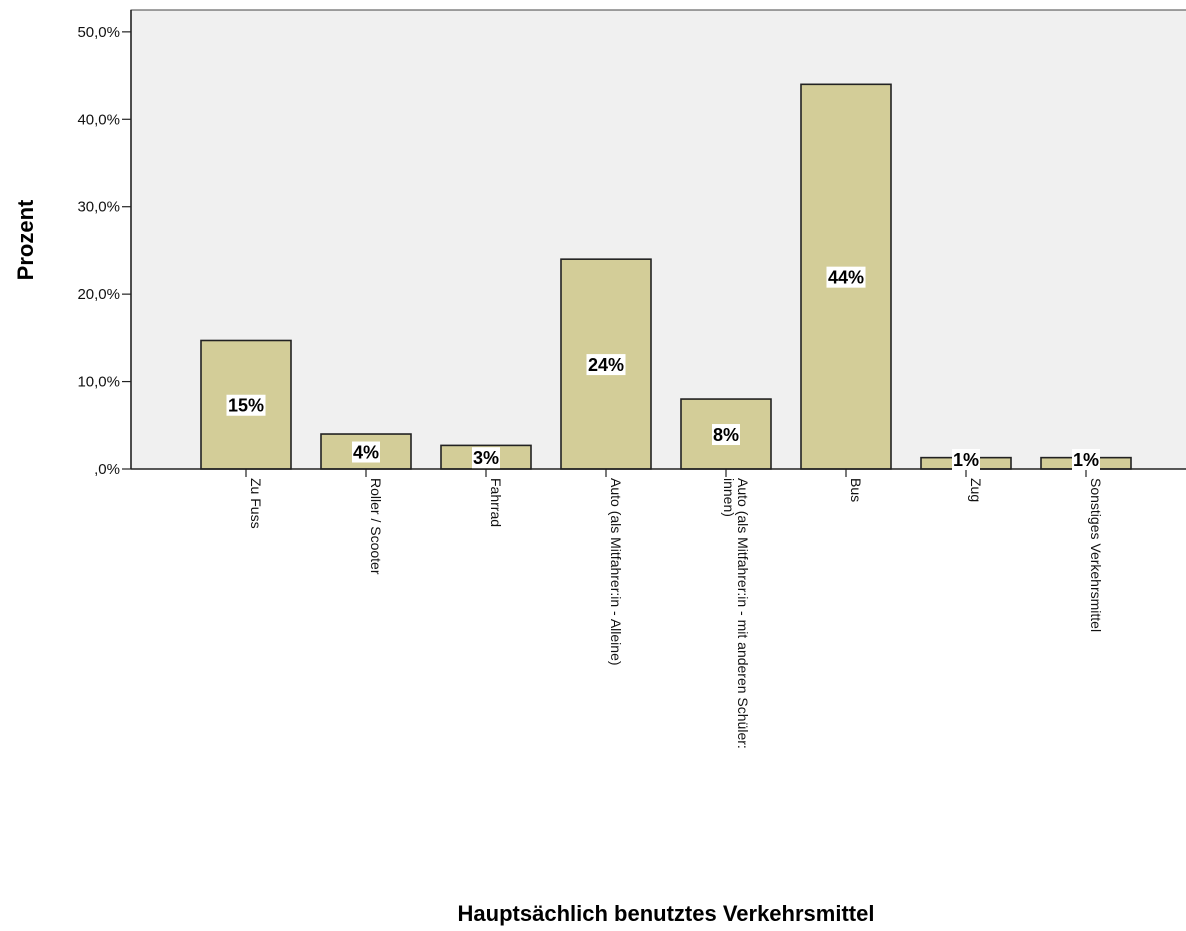 The image size is (1186, 931). Describe the element at coordinates (666, 913) in the screenshot. I see `x-axis-title: Hauptsächlich benutztes Verkehrsmittel` at that location.